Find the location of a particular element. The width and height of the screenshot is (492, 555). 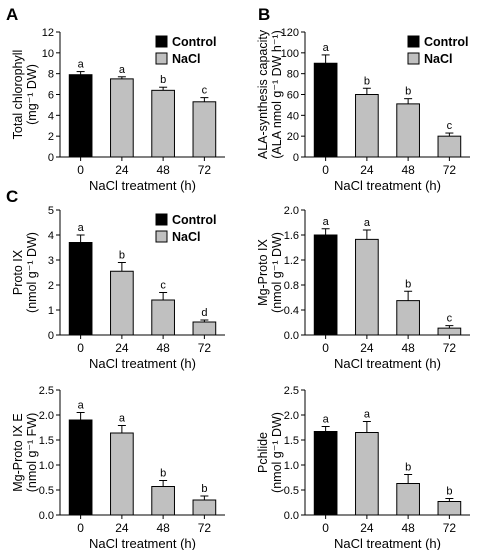

y-tick-label: 80 is located at coordinates (293, 75).